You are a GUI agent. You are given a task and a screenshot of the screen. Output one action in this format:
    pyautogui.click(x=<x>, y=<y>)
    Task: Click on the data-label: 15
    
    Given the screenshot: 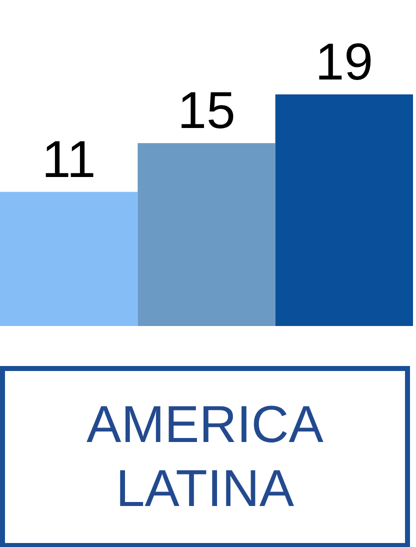 What is the action you would take?
    pyautogui.click(x=207, y=111)
    